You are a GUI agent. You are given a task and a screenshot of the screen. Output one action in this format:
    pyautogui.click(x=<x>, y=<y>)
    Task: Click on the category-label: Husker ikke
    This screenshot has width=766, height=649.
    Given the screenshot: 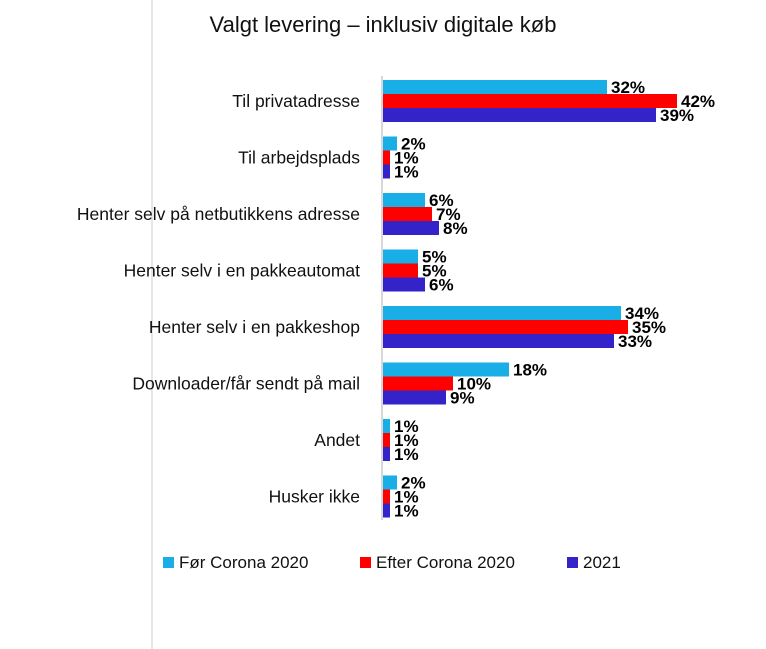 What is the action you would take?
    pyautogui.click(x=314, y=497)
    